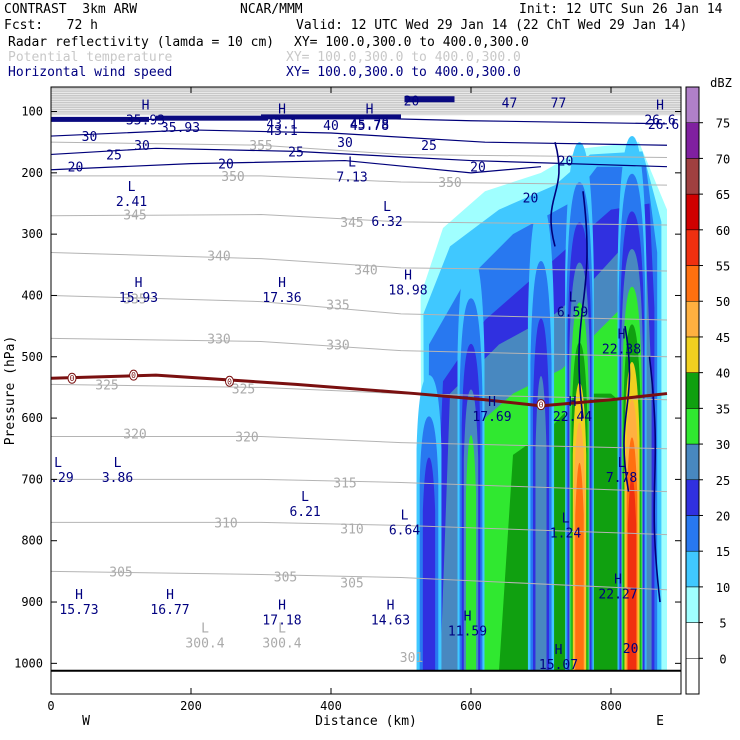 The height and width of the screenshot is (740, 740). I want to click on freezing-level-line, so click(359, 390).